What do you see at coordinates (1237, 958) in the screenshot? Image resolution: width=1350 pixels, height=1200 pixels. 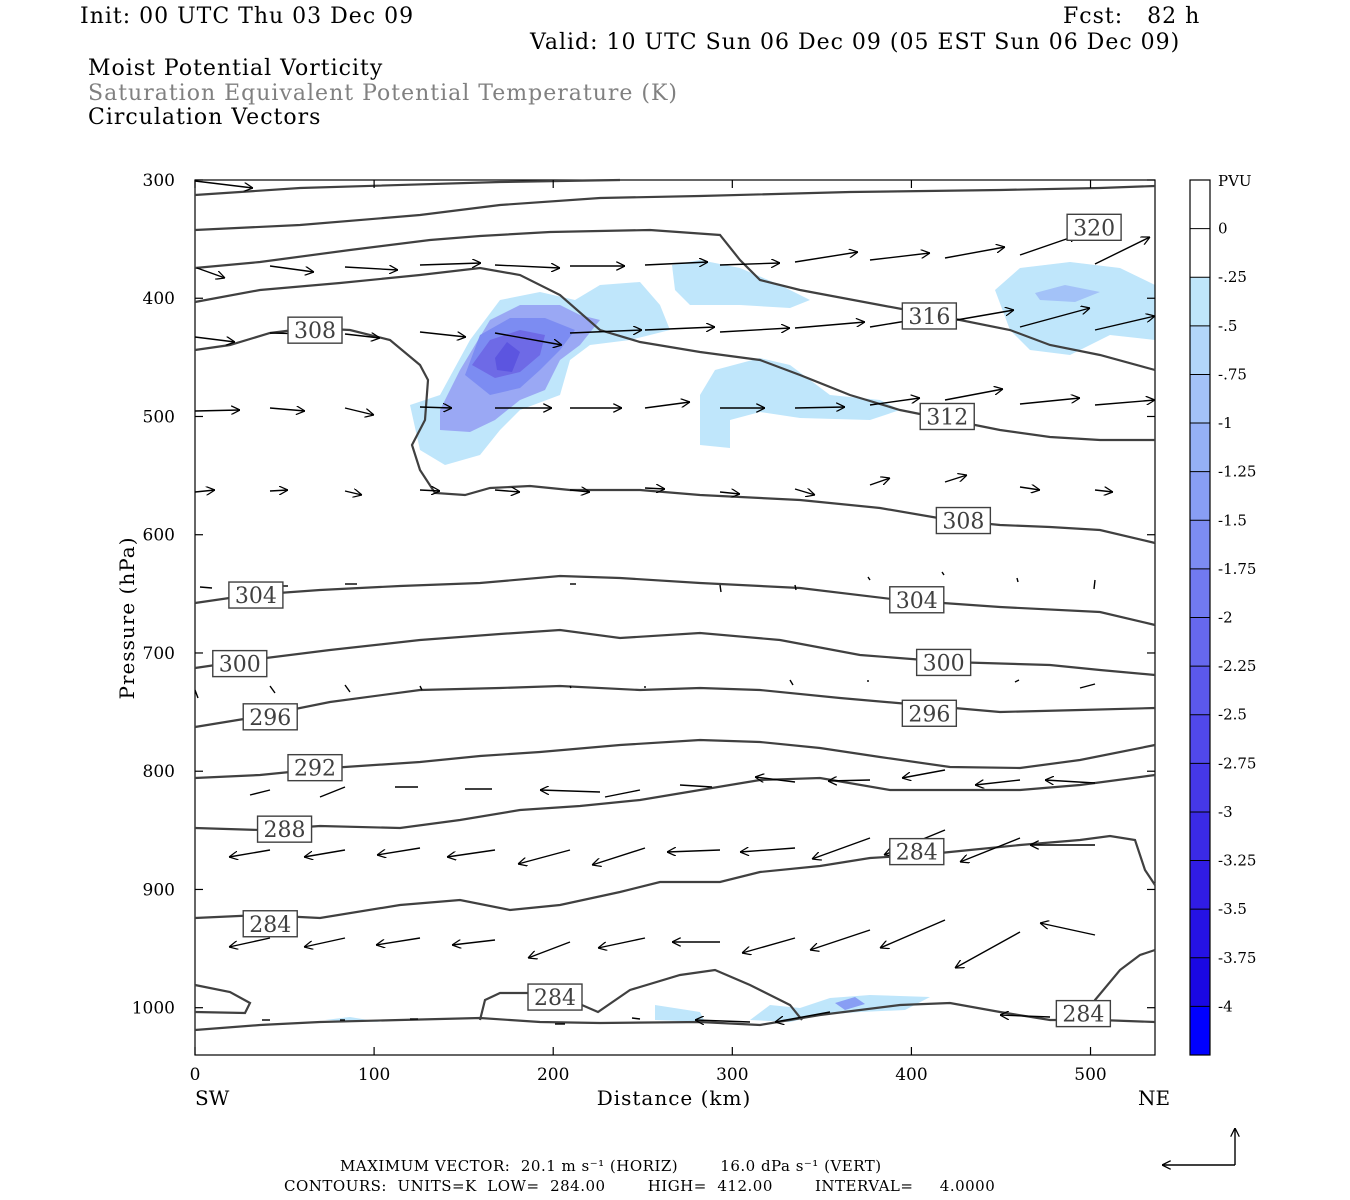 I see `colorbar-label: -3.75` at bounding box center [1237, 958].